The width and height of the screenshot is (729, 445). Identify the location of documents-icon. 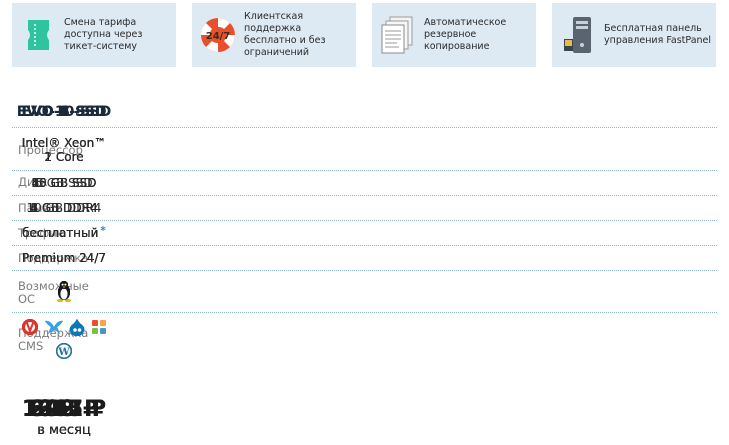
(398, 35).